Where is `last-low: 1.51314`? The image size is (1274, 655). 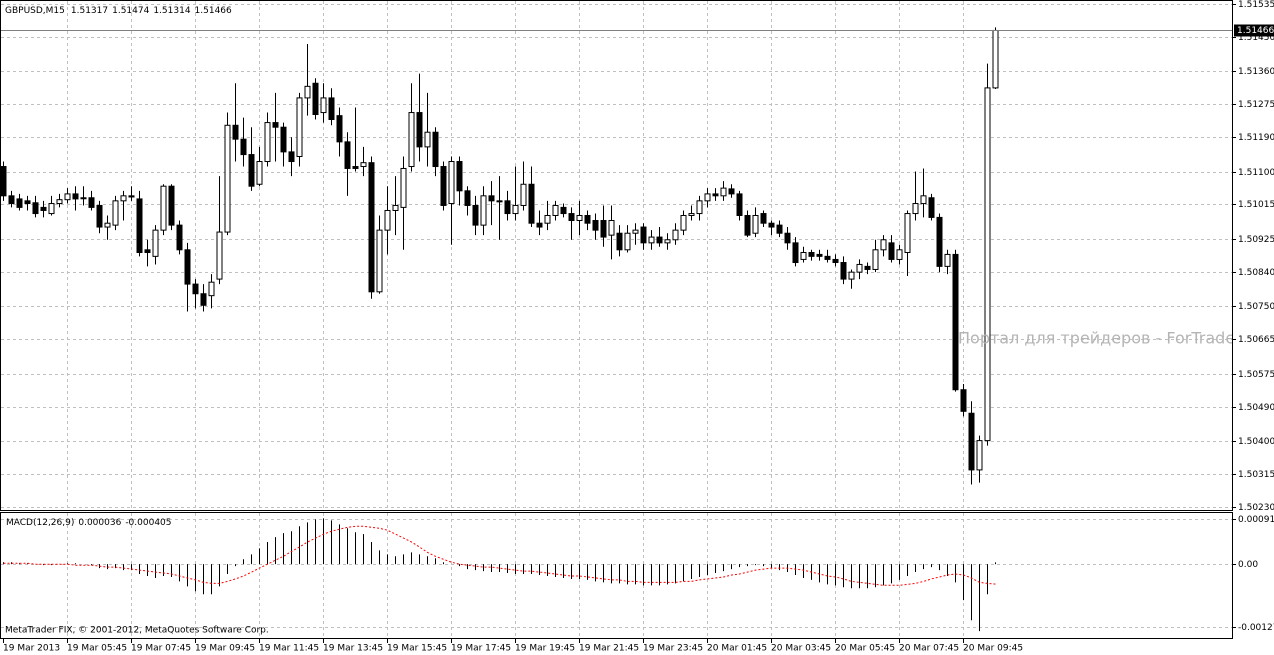 last-low: 1.51314 is located at coordinates (171, 11).